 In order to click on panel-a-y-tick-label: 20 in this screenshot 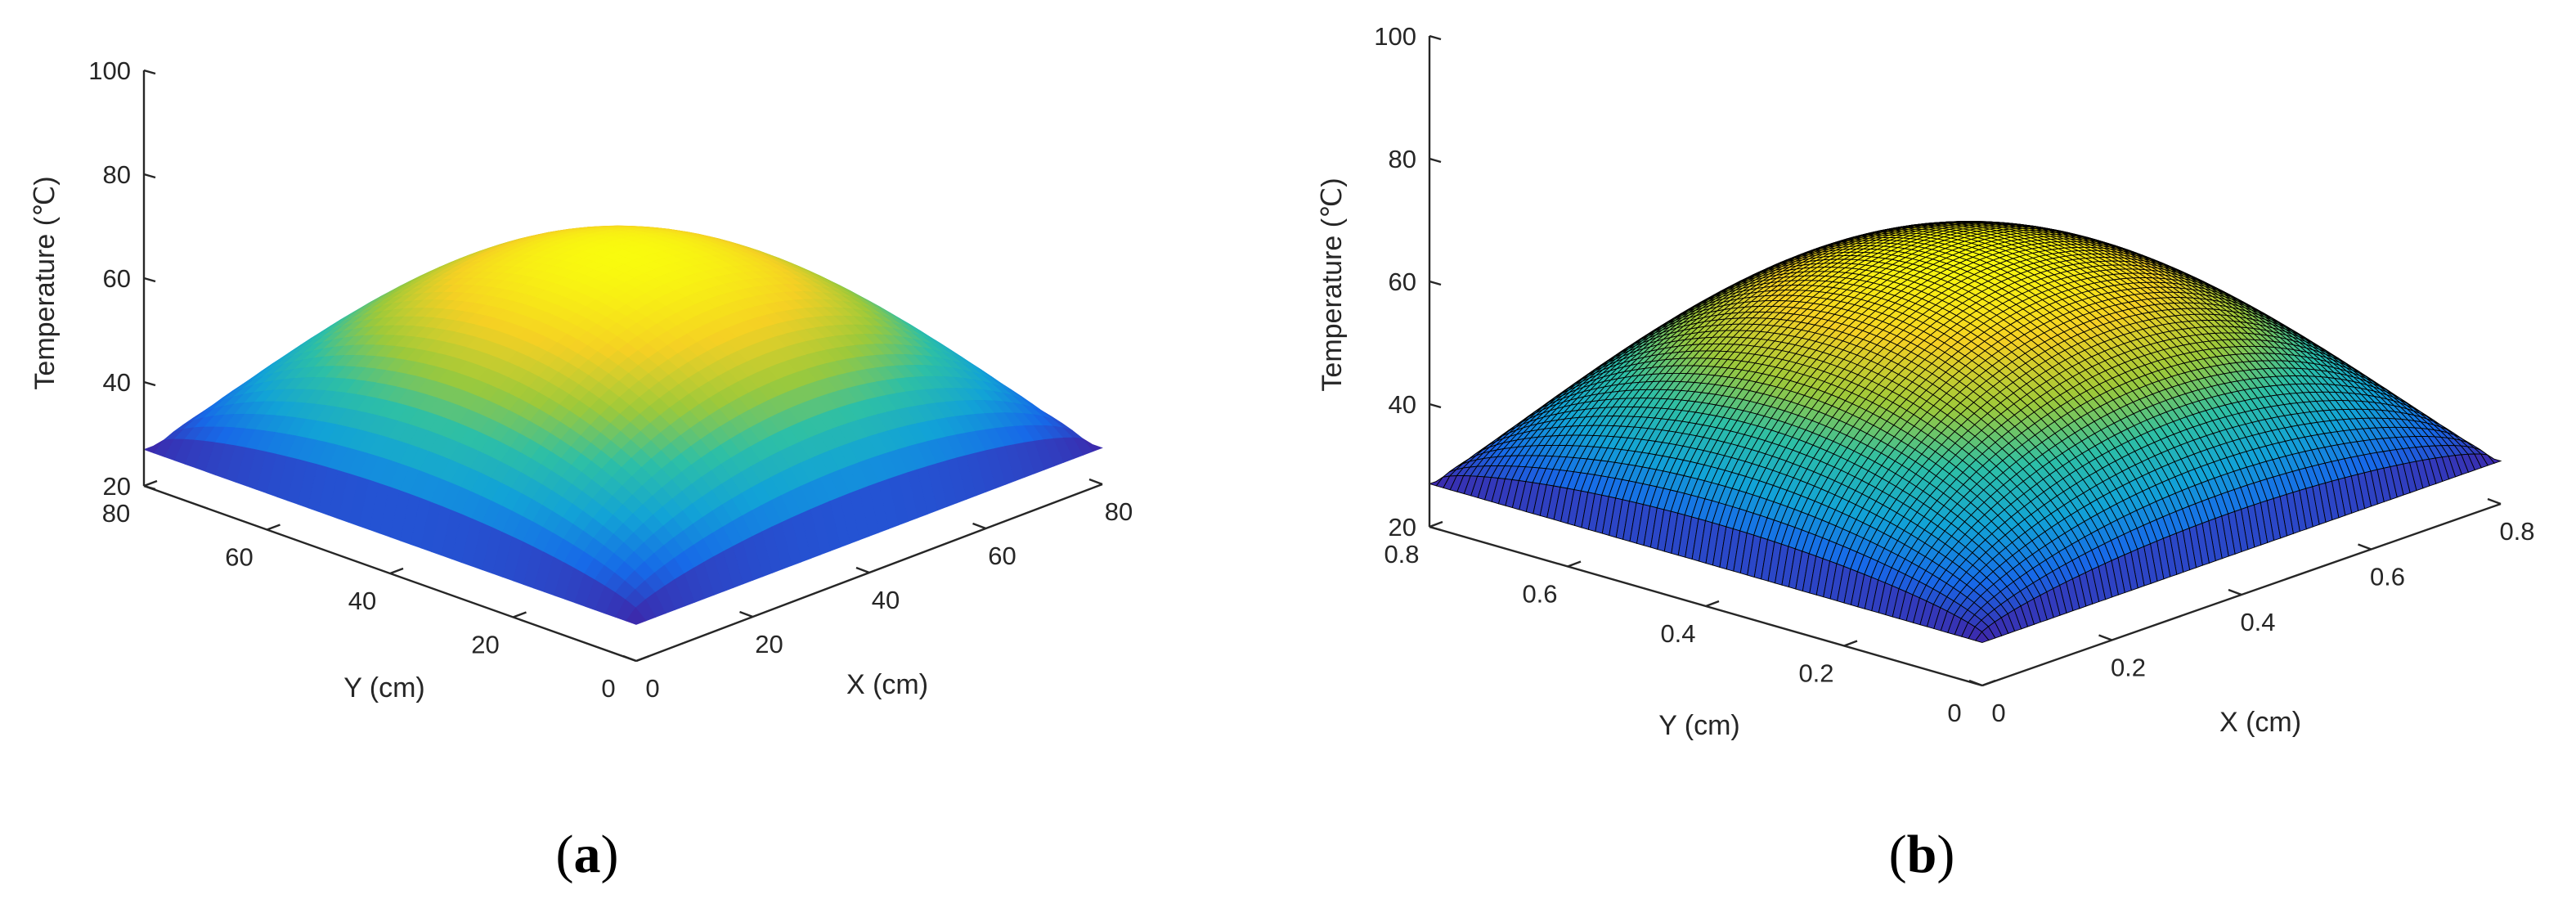, I will do `click(485, 645)`.